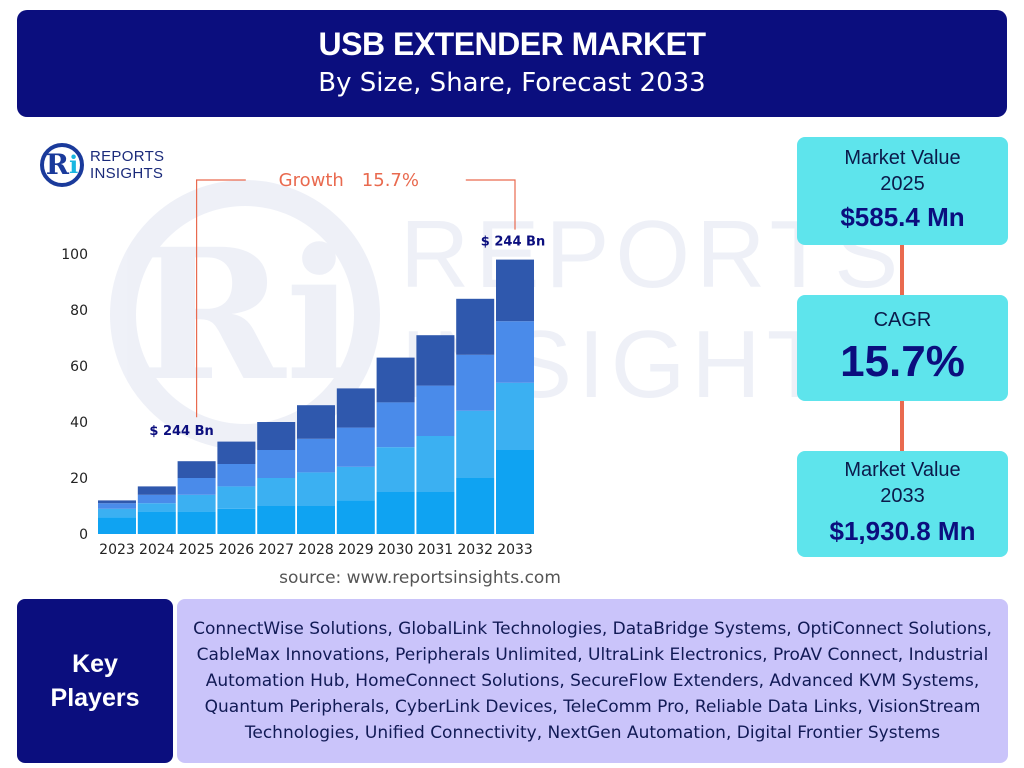 This screenshot has height=768, width=1024. I want to click on y-tick-label: 100, so click(74, 255).